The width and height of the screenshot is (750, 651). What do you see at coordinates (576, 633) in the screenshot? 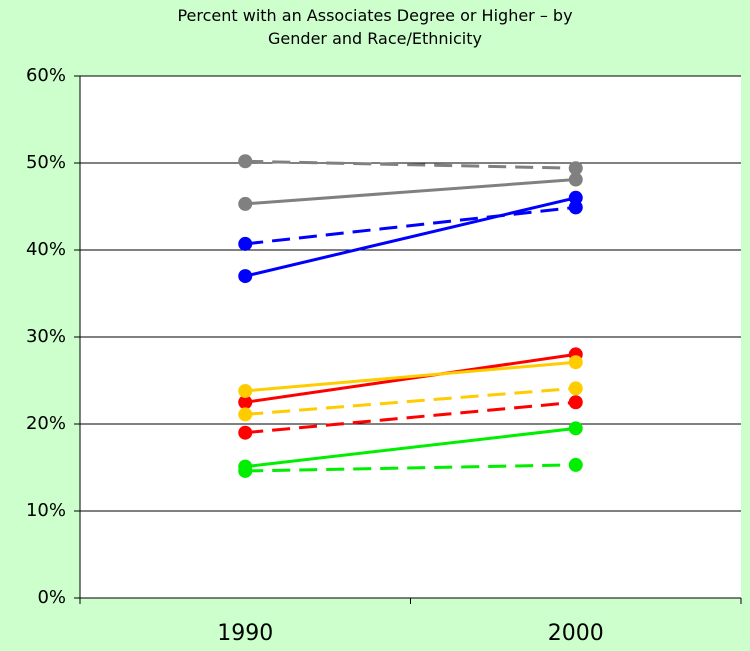
I see `x-tick-label: 2000` at bounding box center [576, 633].